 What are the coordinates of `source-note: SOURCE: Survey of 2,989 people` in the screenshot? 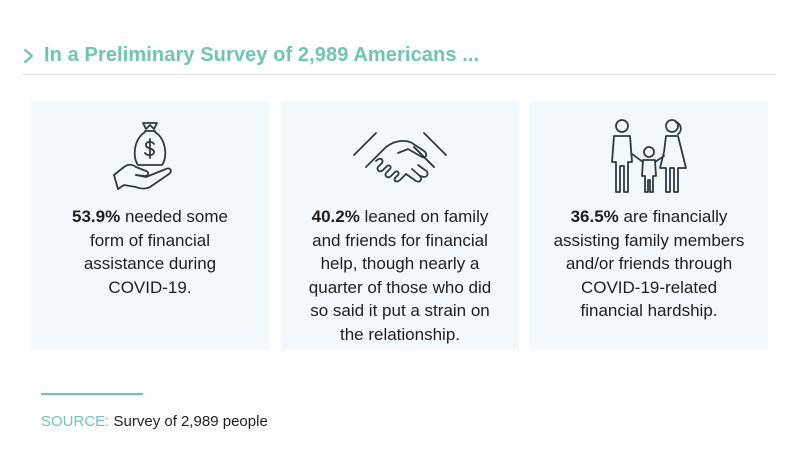 It's located at (154, 421).